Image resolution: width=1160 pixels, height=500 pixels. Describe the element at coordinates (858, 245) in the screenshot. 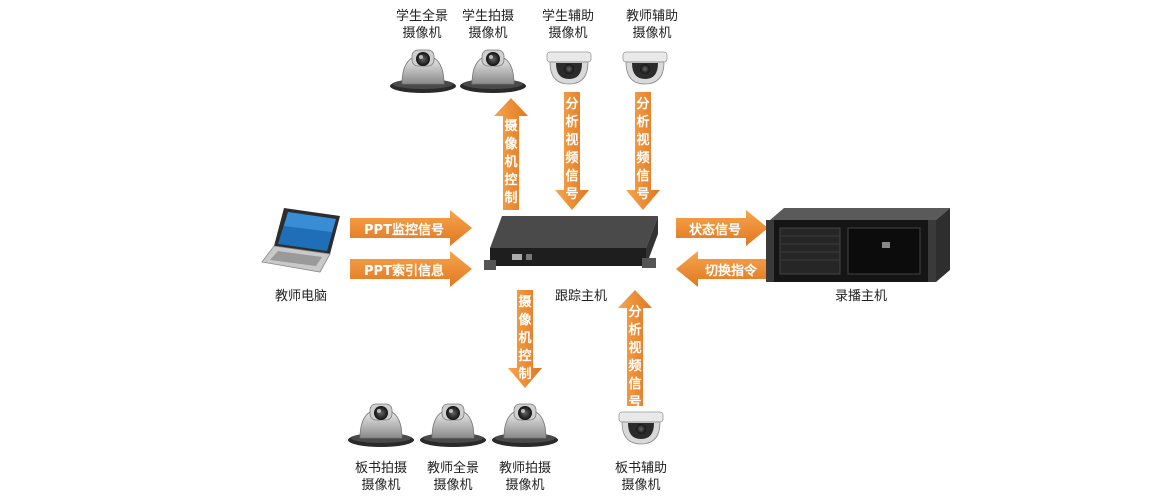

I see `rack-server-icon` at that location.